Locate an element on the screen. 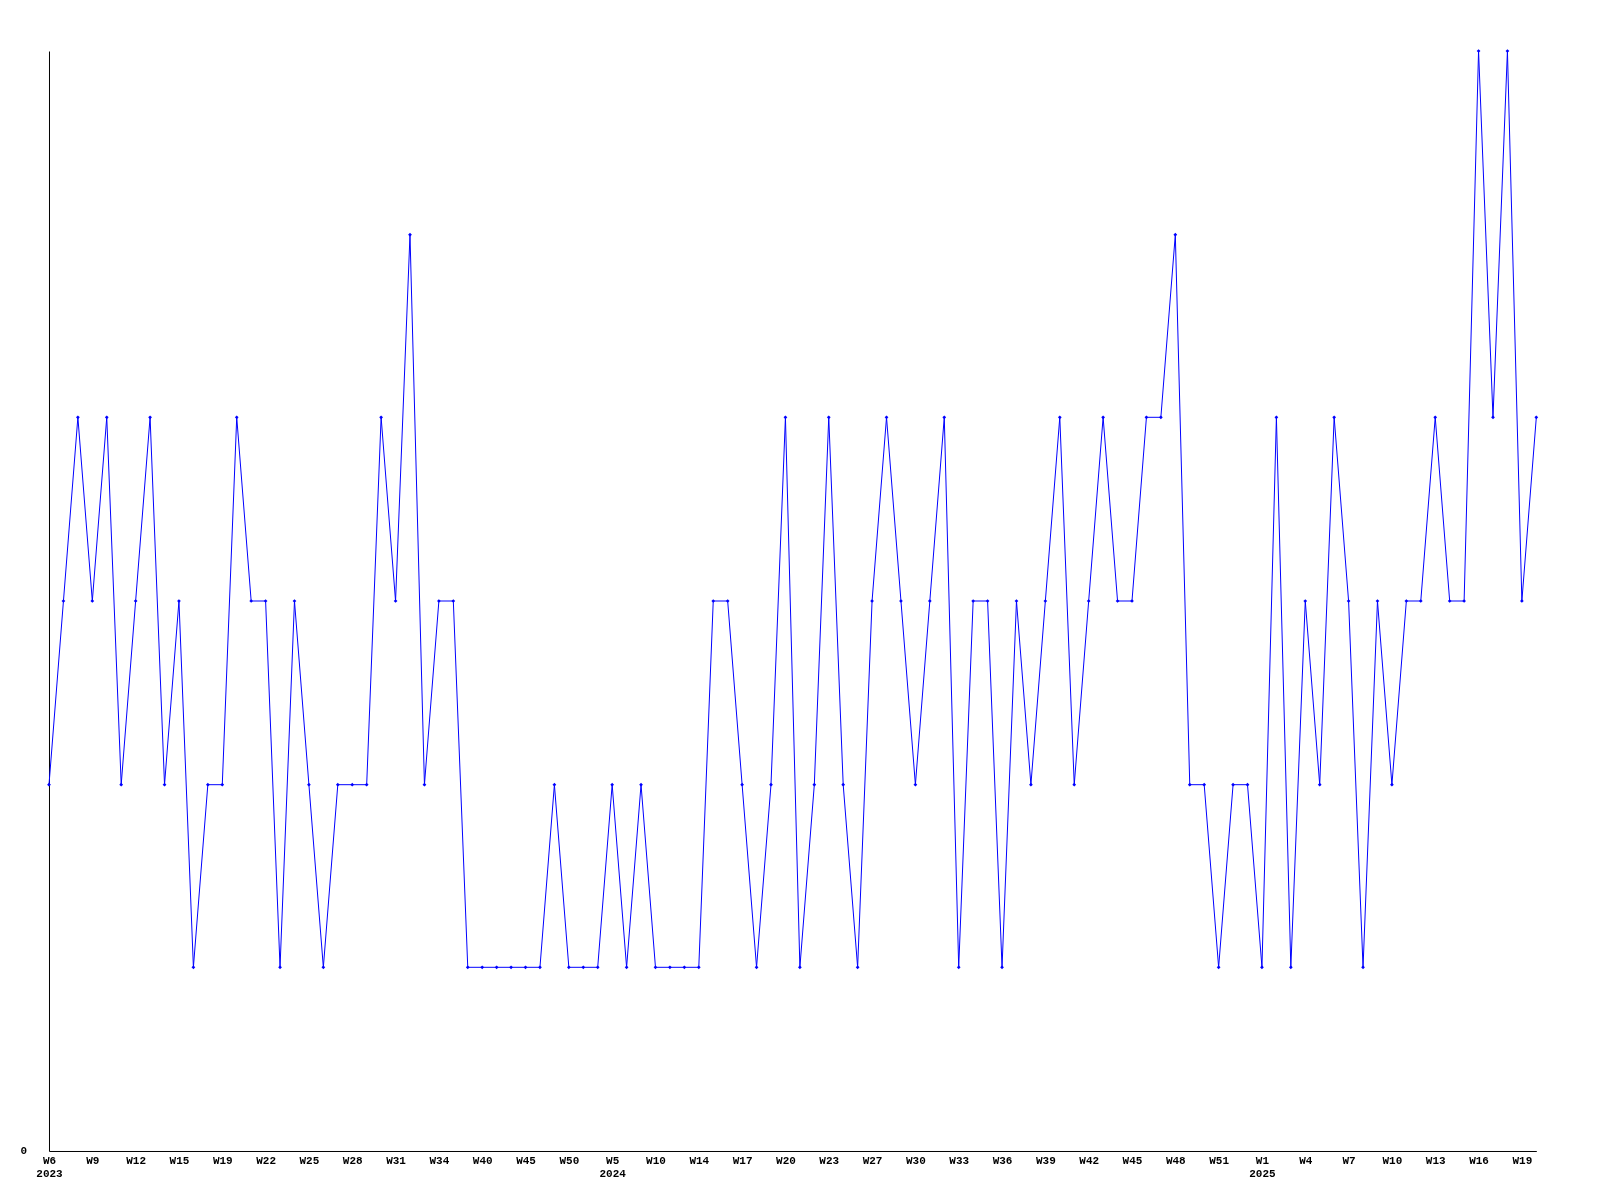 The height and width of the screenshot is (1200, 1600). x-tick-label: W31 is located at coordinates (396, 1161).